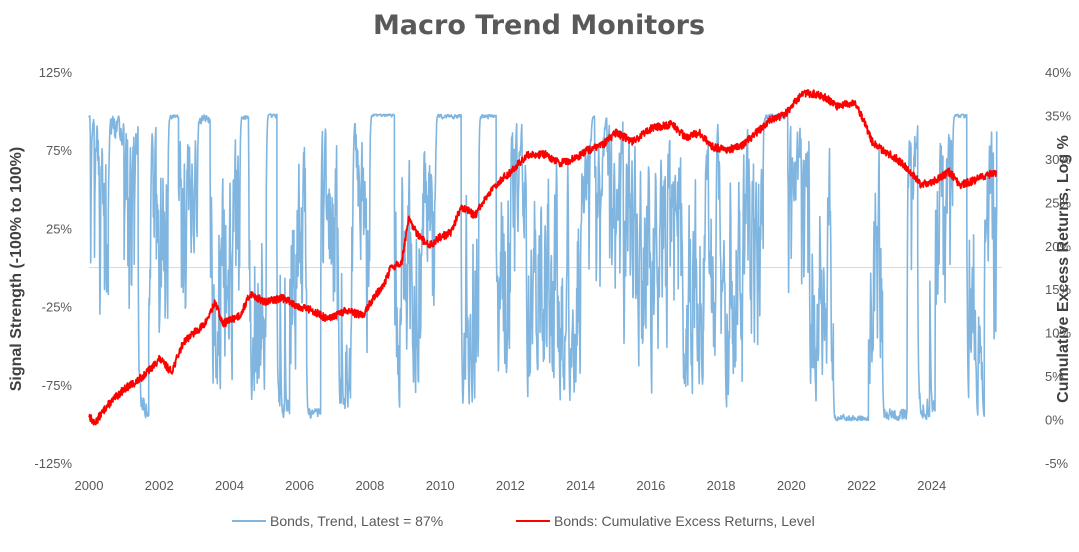 This screenshot has width=1079, height=552. I want to click on y-left-tick-label: -125%, so click(53, 463).